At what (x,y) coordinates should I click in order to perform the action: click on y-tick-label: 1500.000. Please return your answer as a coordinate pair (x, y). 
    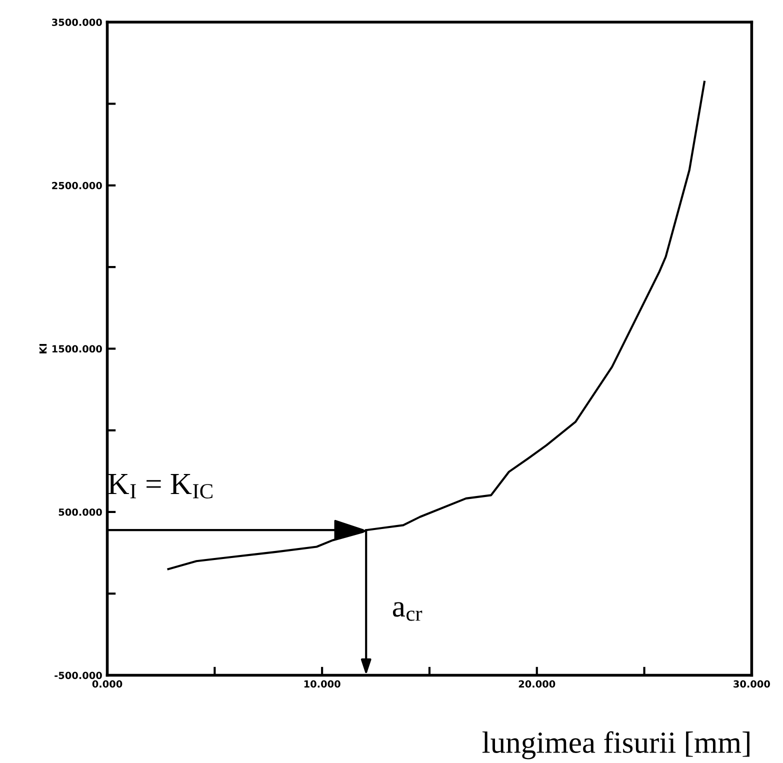
    Looking at the image, I should click on (77, 349).